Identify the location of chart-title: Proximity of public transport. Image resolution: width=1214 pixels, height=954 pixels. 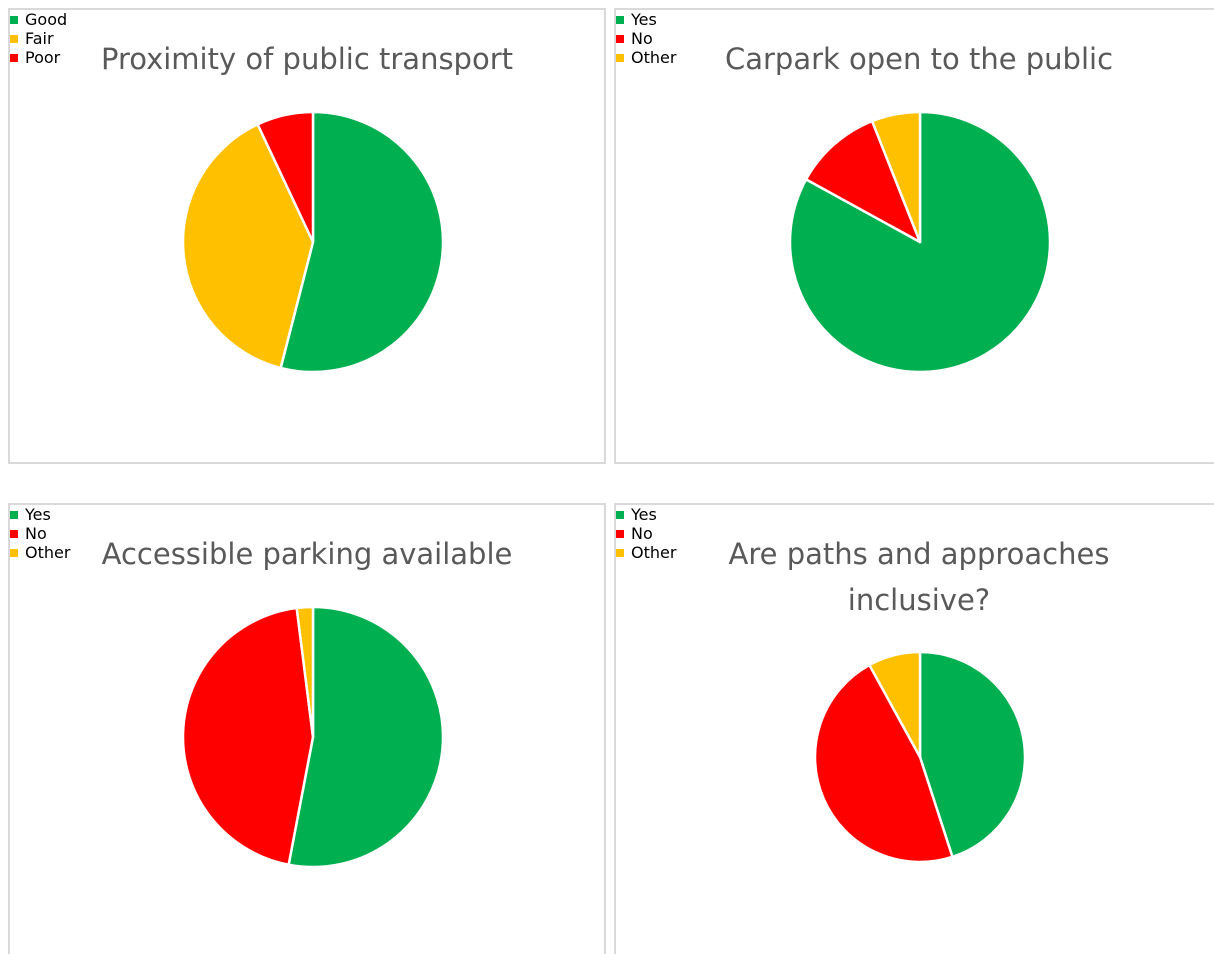
(307, 59).